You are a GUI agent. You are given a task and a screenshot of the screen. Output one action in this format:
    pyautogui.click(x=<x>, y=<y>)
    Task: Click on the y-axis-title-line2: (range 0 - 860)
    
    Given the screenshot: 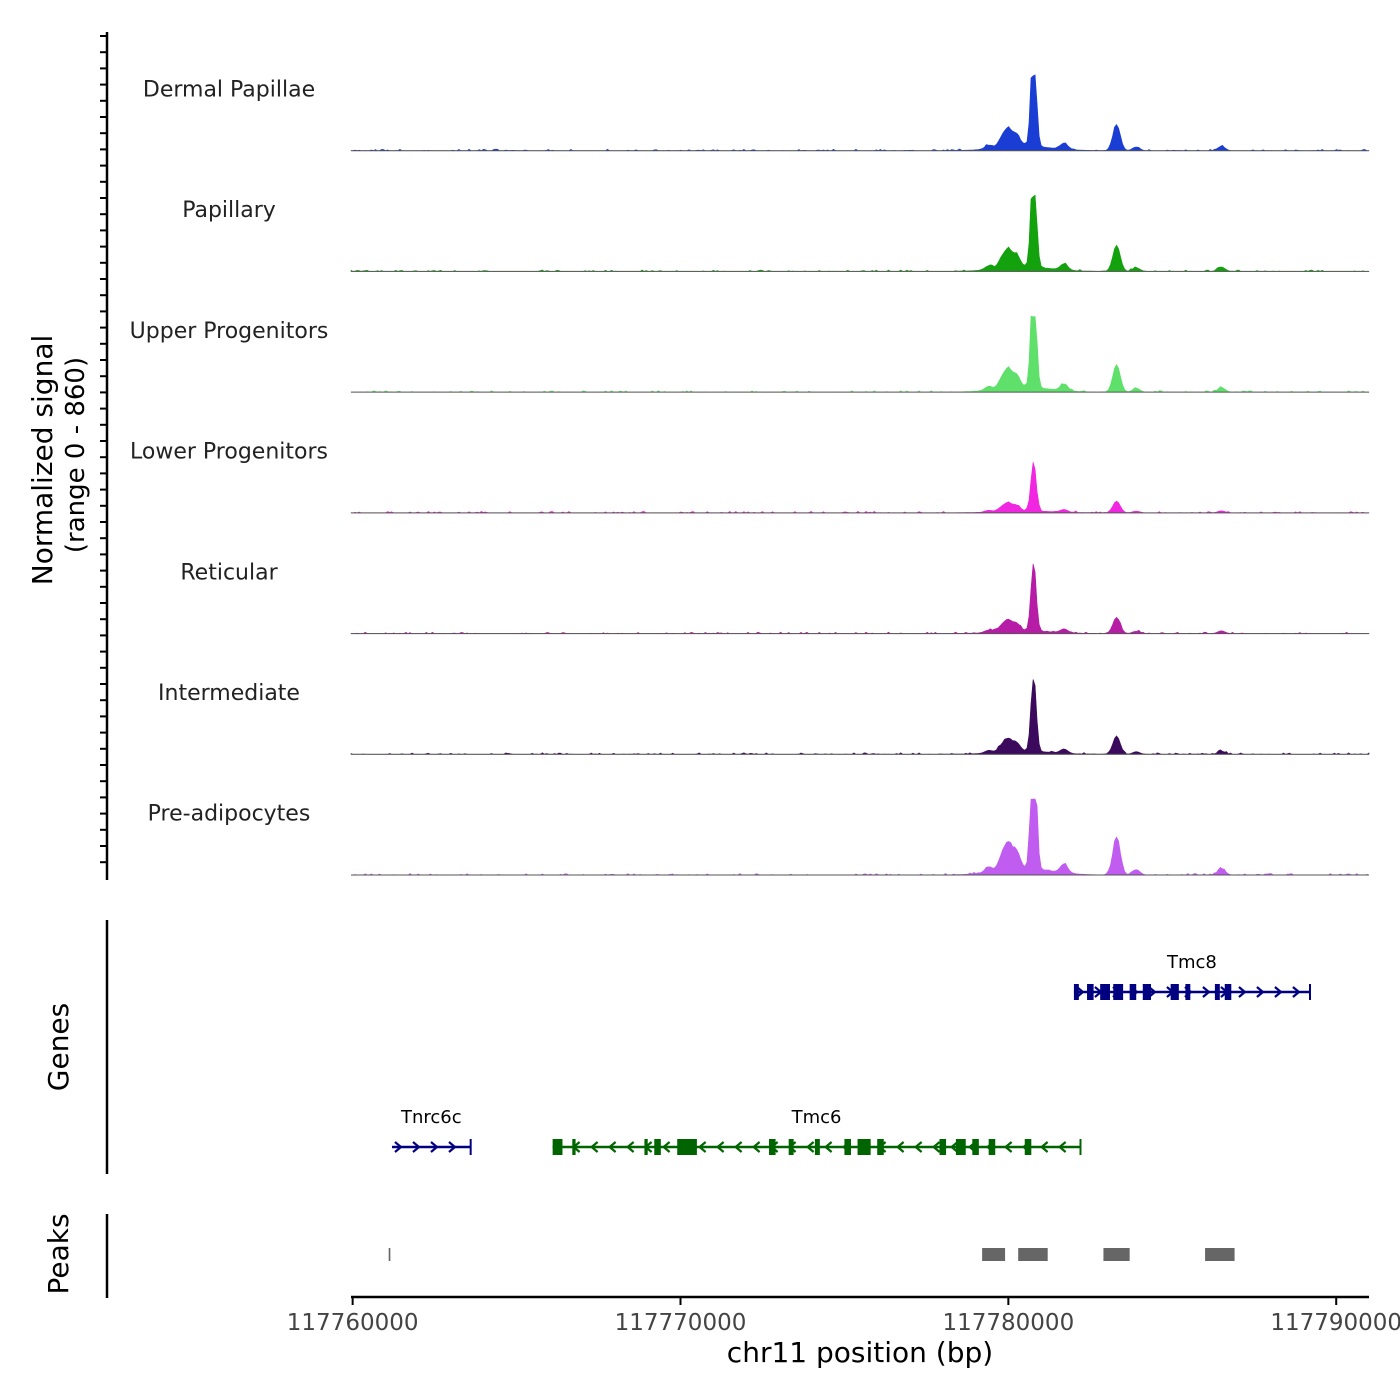 What is the action you would take?
    pyautogui.click(x=76, y=455)
    